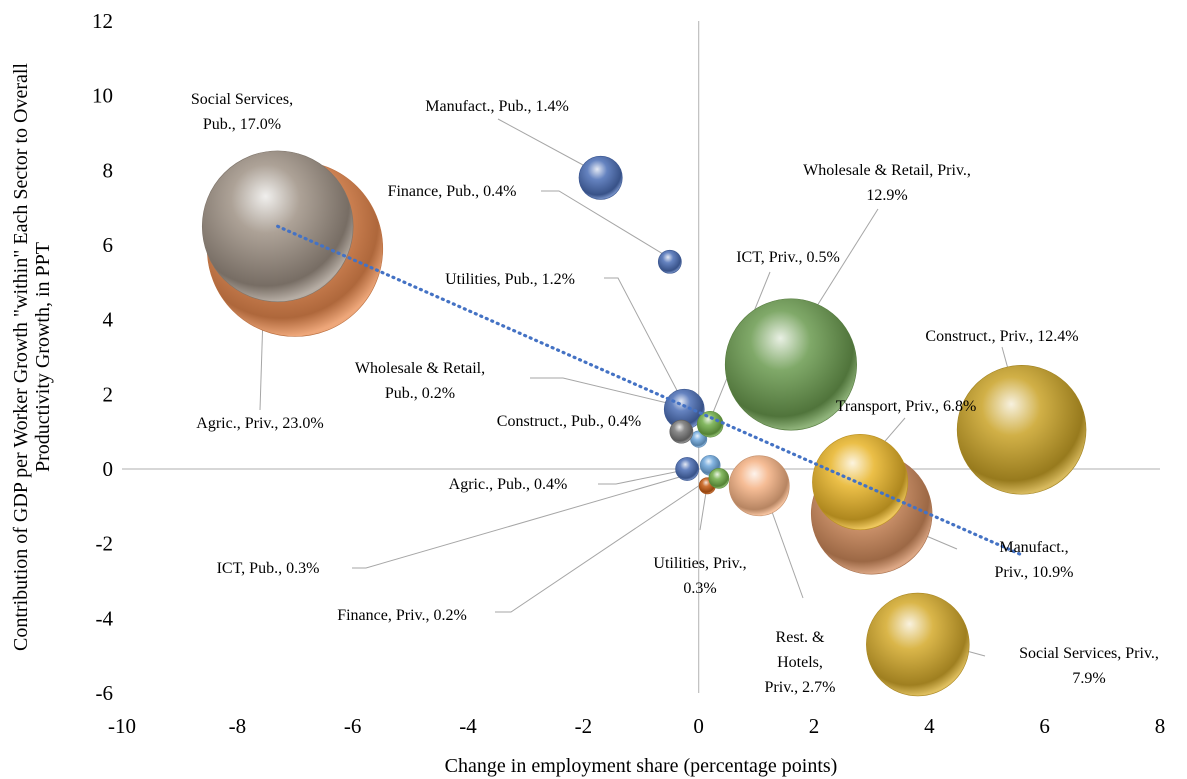 The height and width of the screenshot is (779, 1187). Describe the element at coordinates (699, 588) in the screenshot. I see `bubble-data-label-line: 0.3%` at that location.